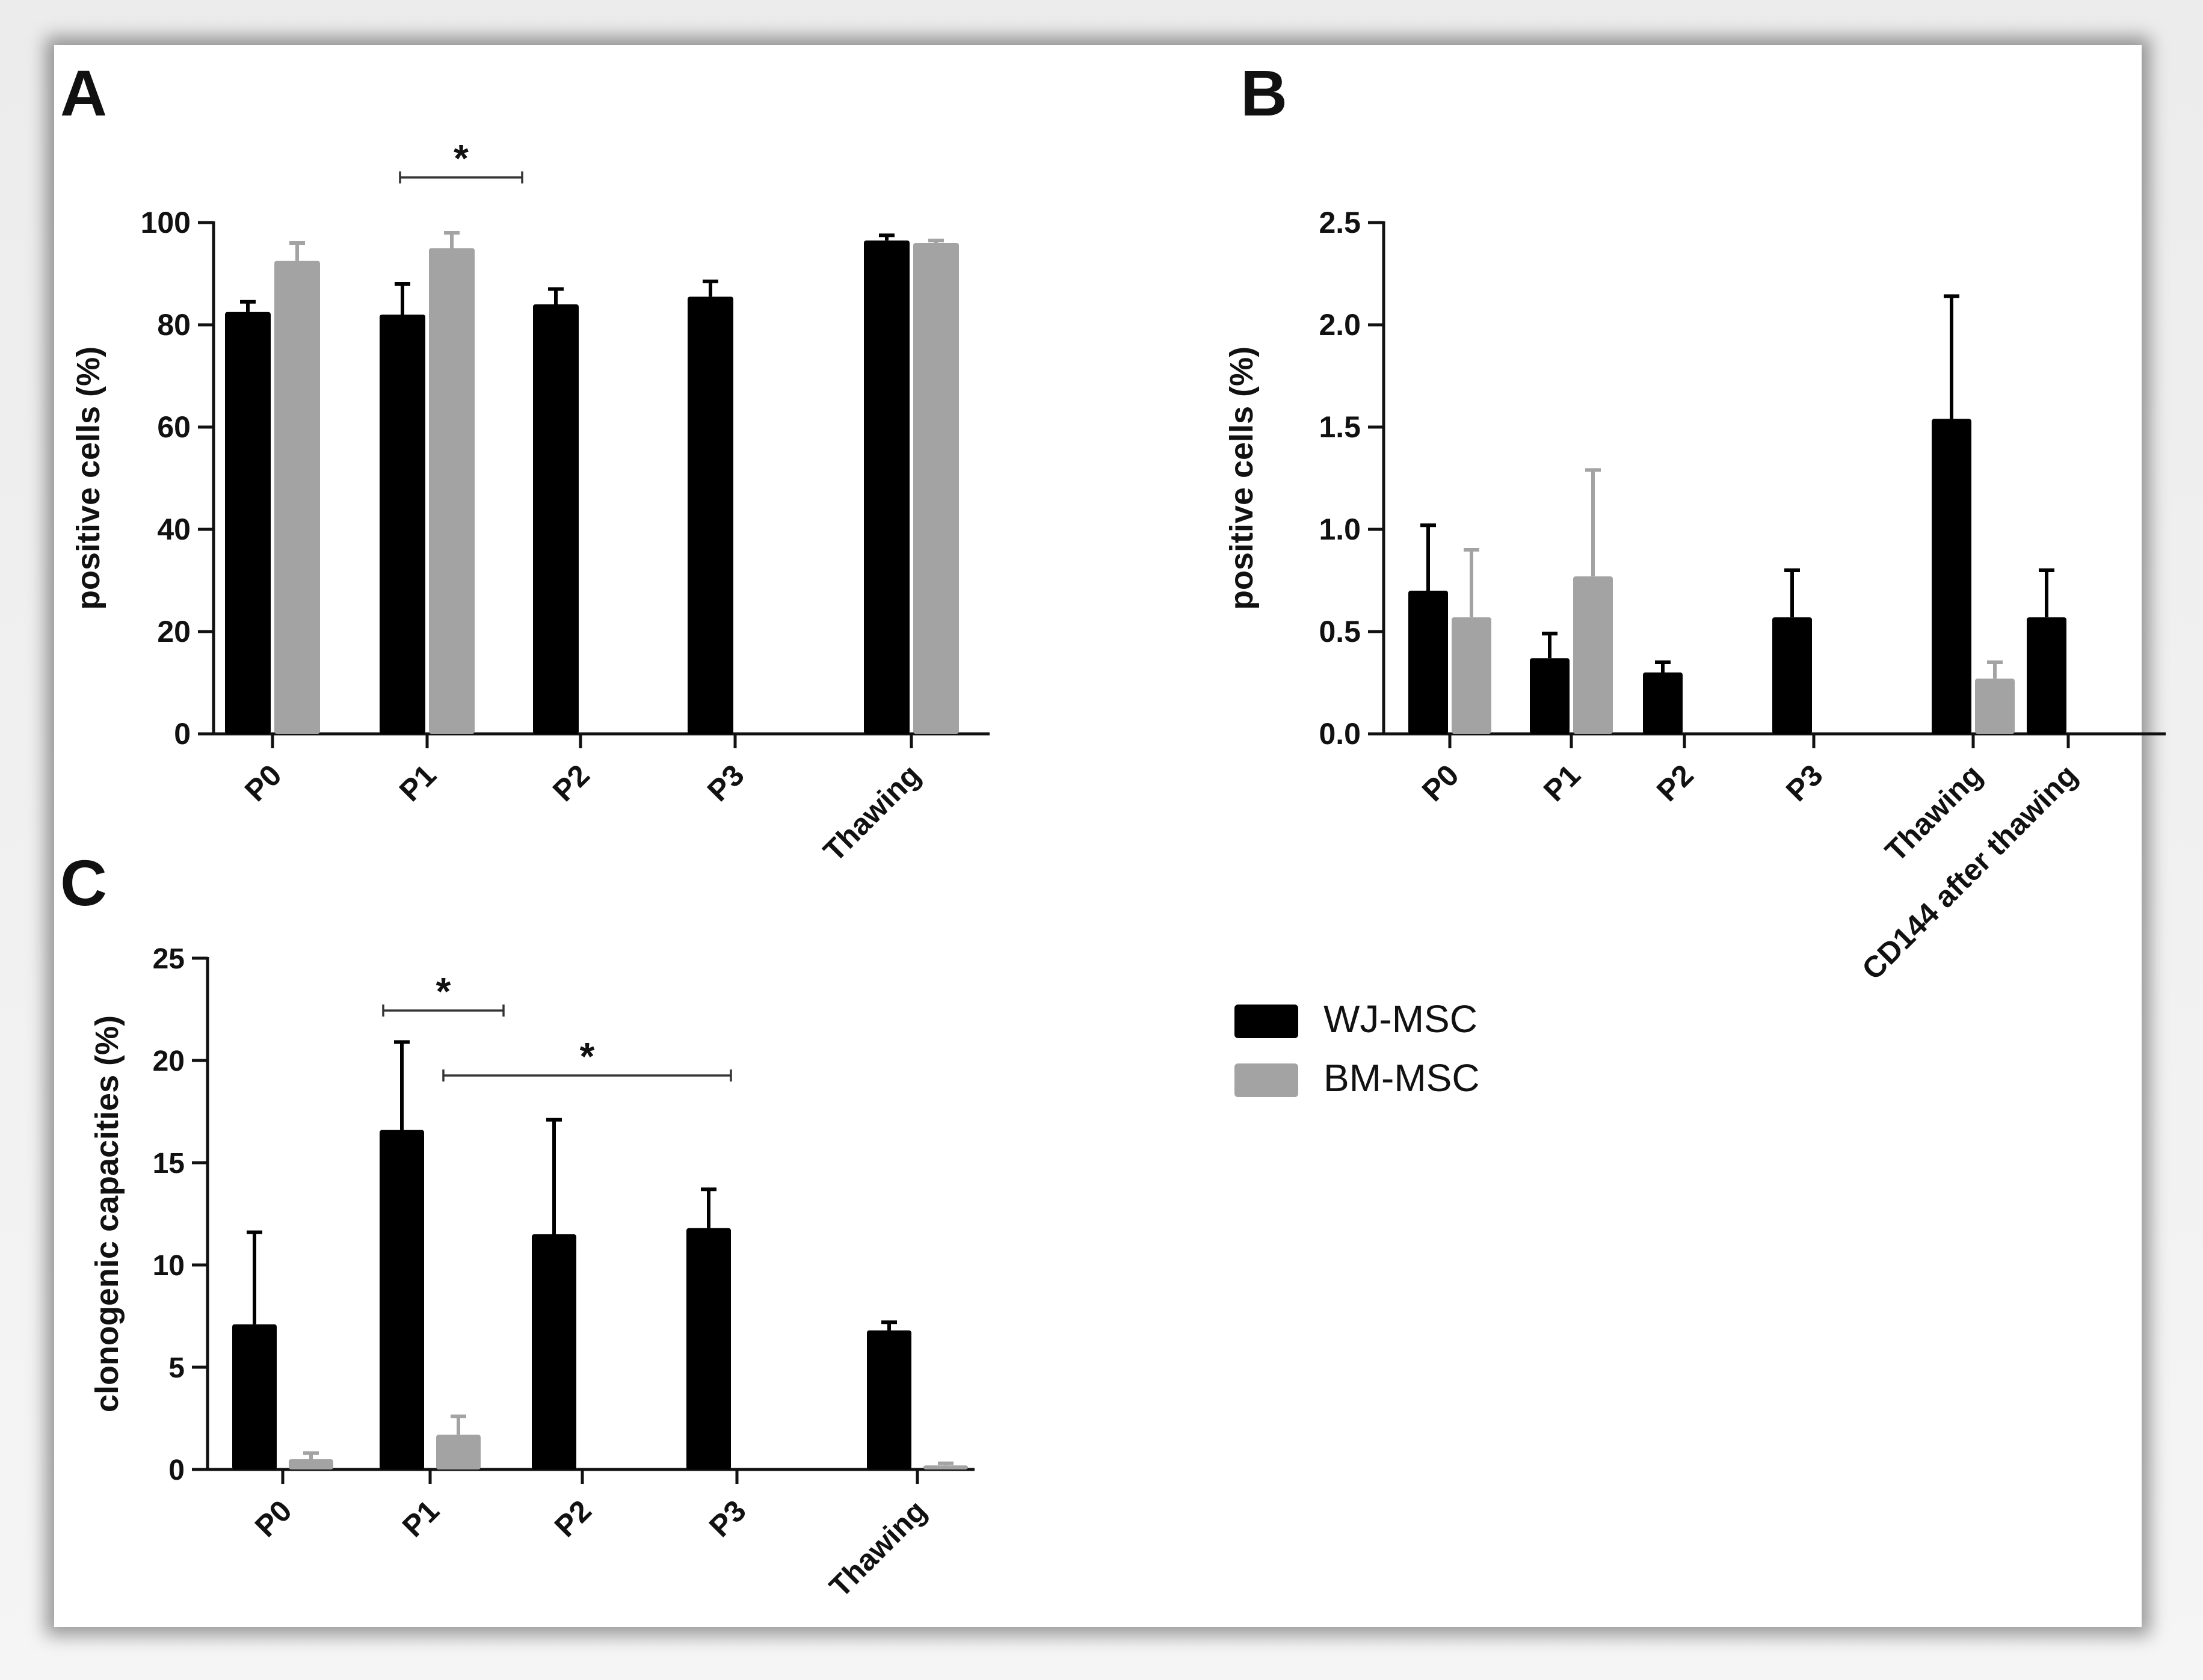 Image resolution: width=2203 pixels, height=1680 pixels. What do you see at coordinates (1340, 222) in the screenshot?
I see `y-tick-label: 2.5` at bounding box center [1340, 222].